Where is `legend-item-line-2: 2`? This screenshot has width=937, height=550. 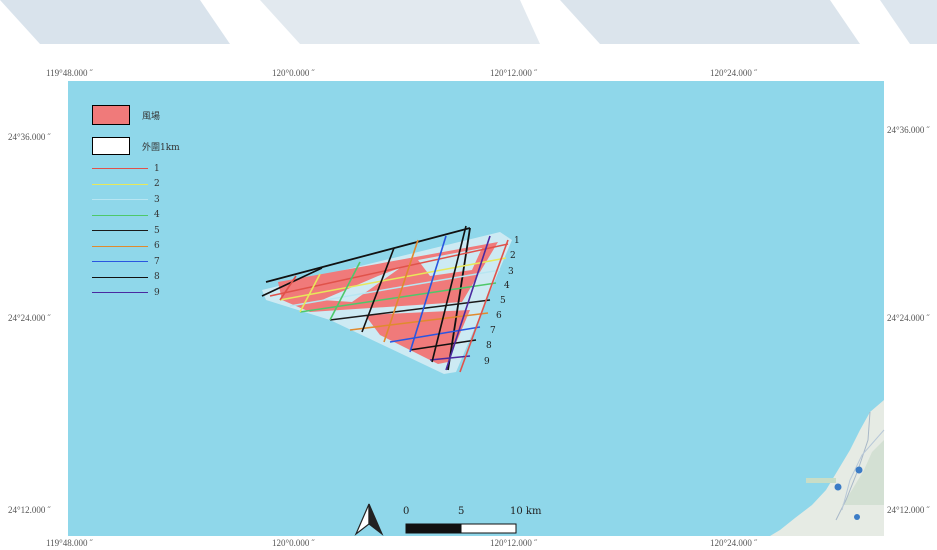
legend-item-line-2: 2 is located at coordinates (162, 185).